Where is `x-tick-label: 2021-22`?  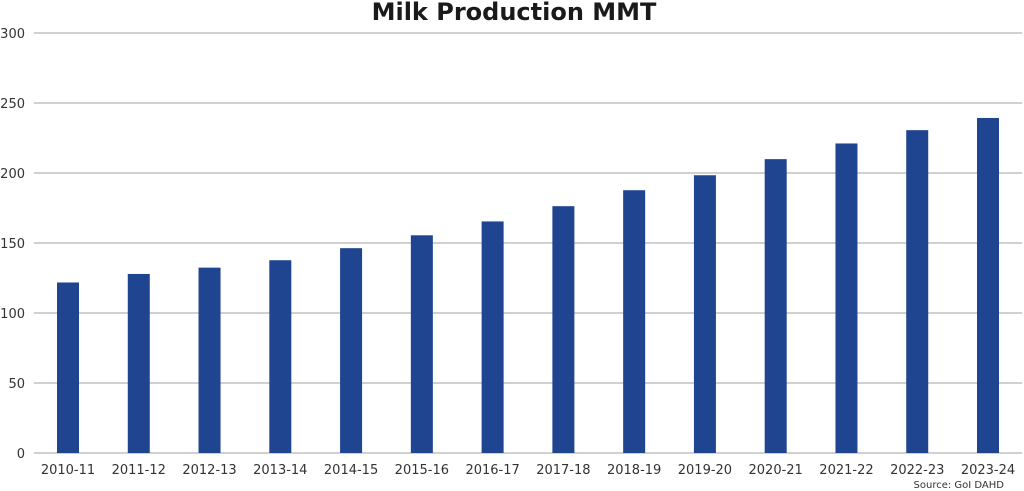 x-tick-label: 2021-22 is located at coordinates (846, 470).